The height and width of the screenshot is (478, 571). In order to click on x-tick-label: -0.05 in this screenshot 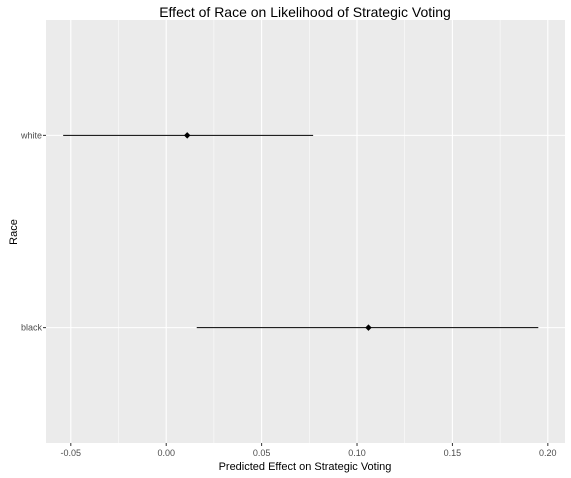, I will do `click(71, 453)`.